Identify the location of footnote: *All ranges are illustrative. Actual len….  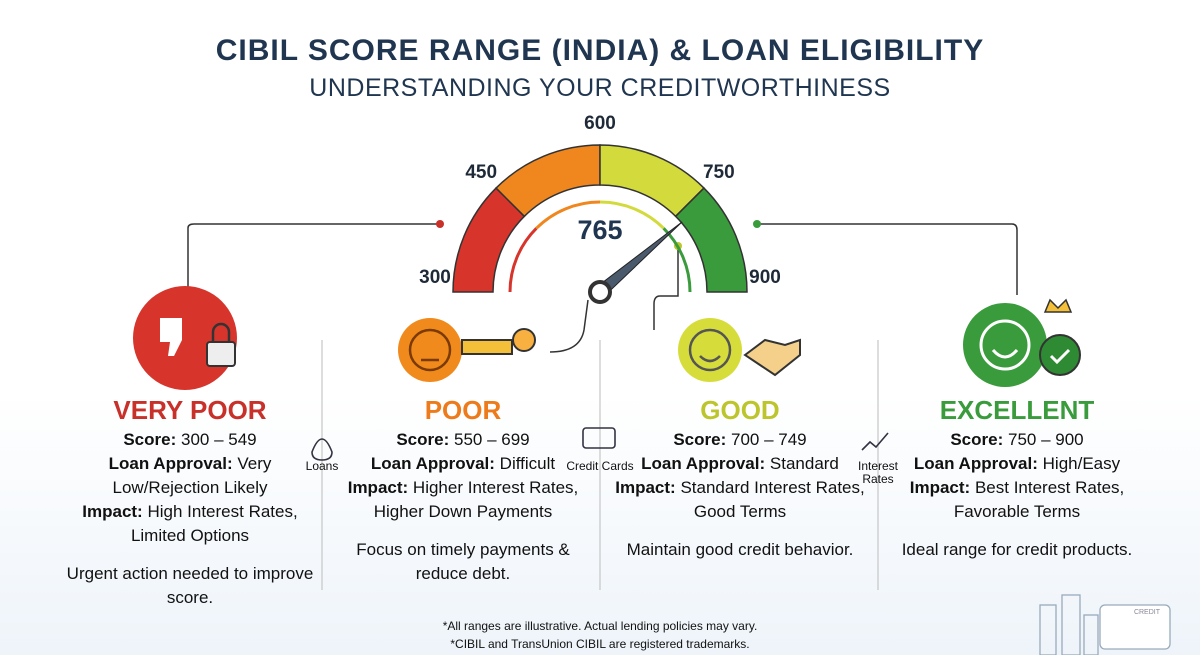
(600, 626).